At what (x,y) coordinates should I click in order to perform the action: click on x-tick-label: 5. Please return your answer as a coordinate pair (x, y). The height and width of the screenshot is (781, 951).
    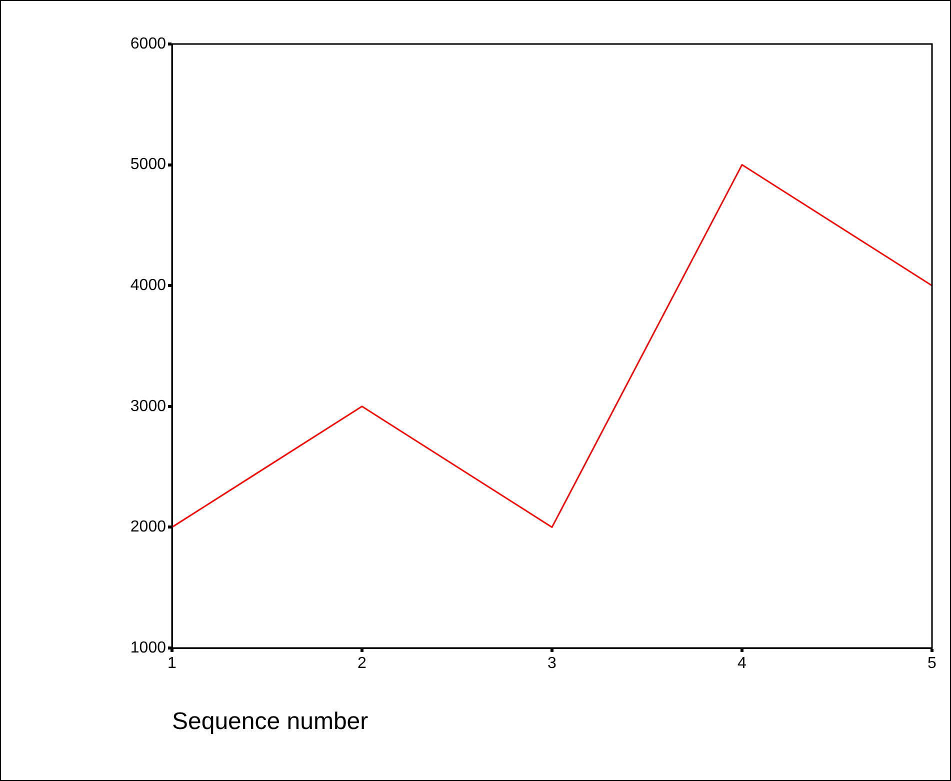
    Looking at the image, I should click on (932, 663).